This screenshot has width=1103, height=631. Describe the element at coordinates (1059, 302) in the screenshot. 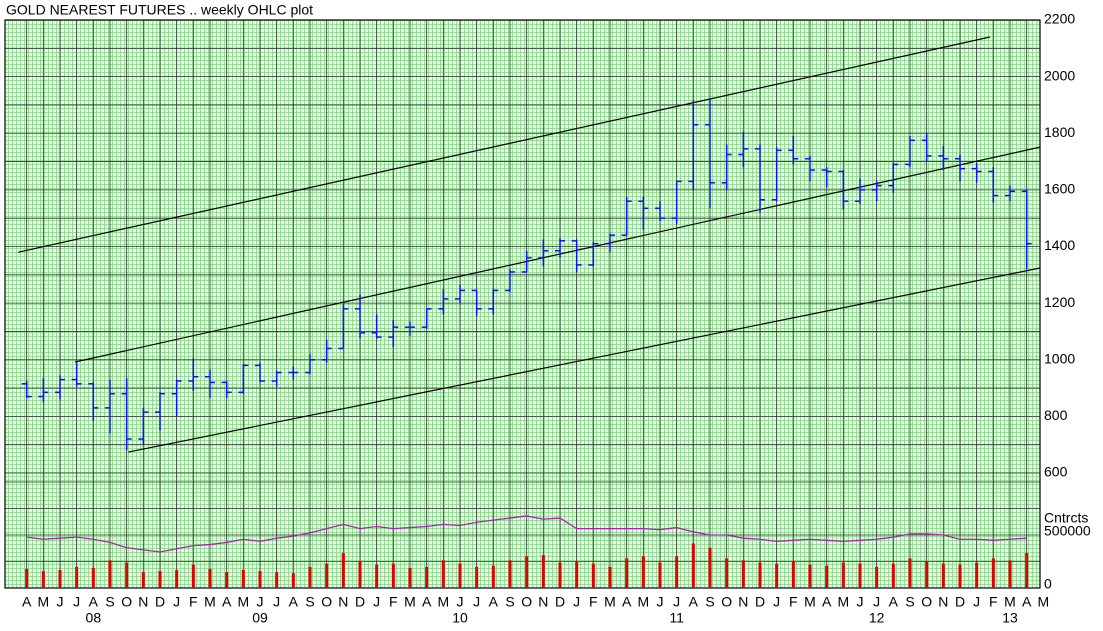

I see `y-tick-label: 1200` at that location.